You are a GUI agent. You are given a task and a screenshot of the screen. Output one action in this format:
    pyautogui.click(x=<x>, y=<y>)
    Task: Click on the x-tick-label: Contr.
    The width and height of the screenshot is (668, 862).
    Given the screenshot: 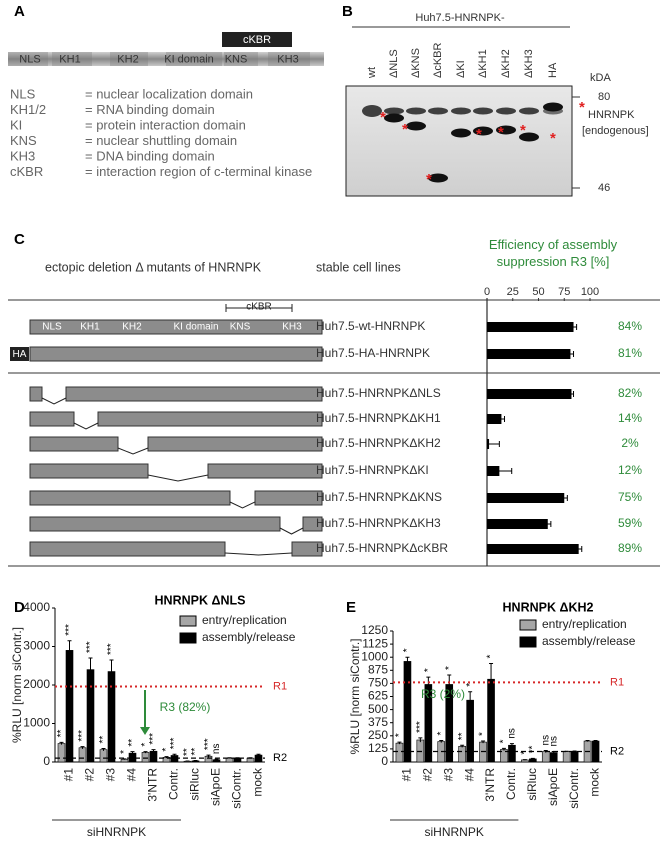 What is the action you would take?
    pyautogui.click(x=511, y=784)
    